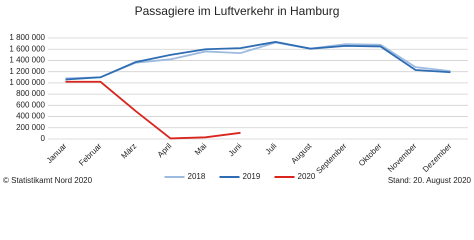  Describe the element at coordinates (27, 37) in the screenshot. I see `y-tick-label: 1 800 000` at that location.